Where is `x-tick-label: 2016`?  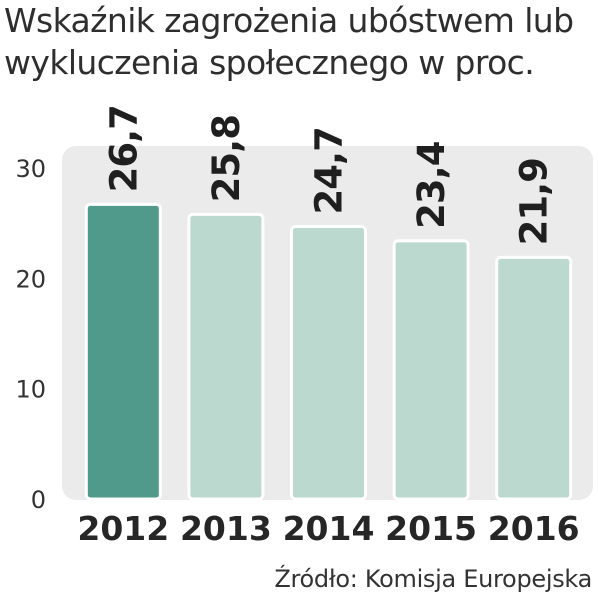
x-tick-label: 2016 is located at coordinates (534, 528).